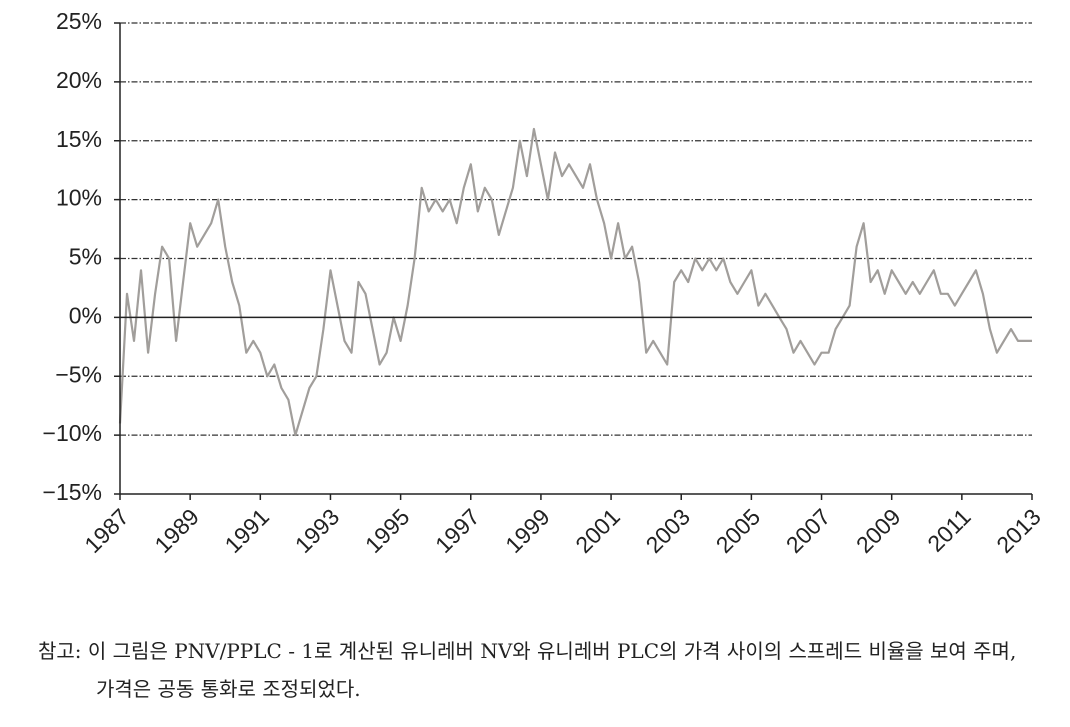 The width and height of the screenshot is (1070, 727). I want to click on x-tick-label: 1993, so click(317, 530).